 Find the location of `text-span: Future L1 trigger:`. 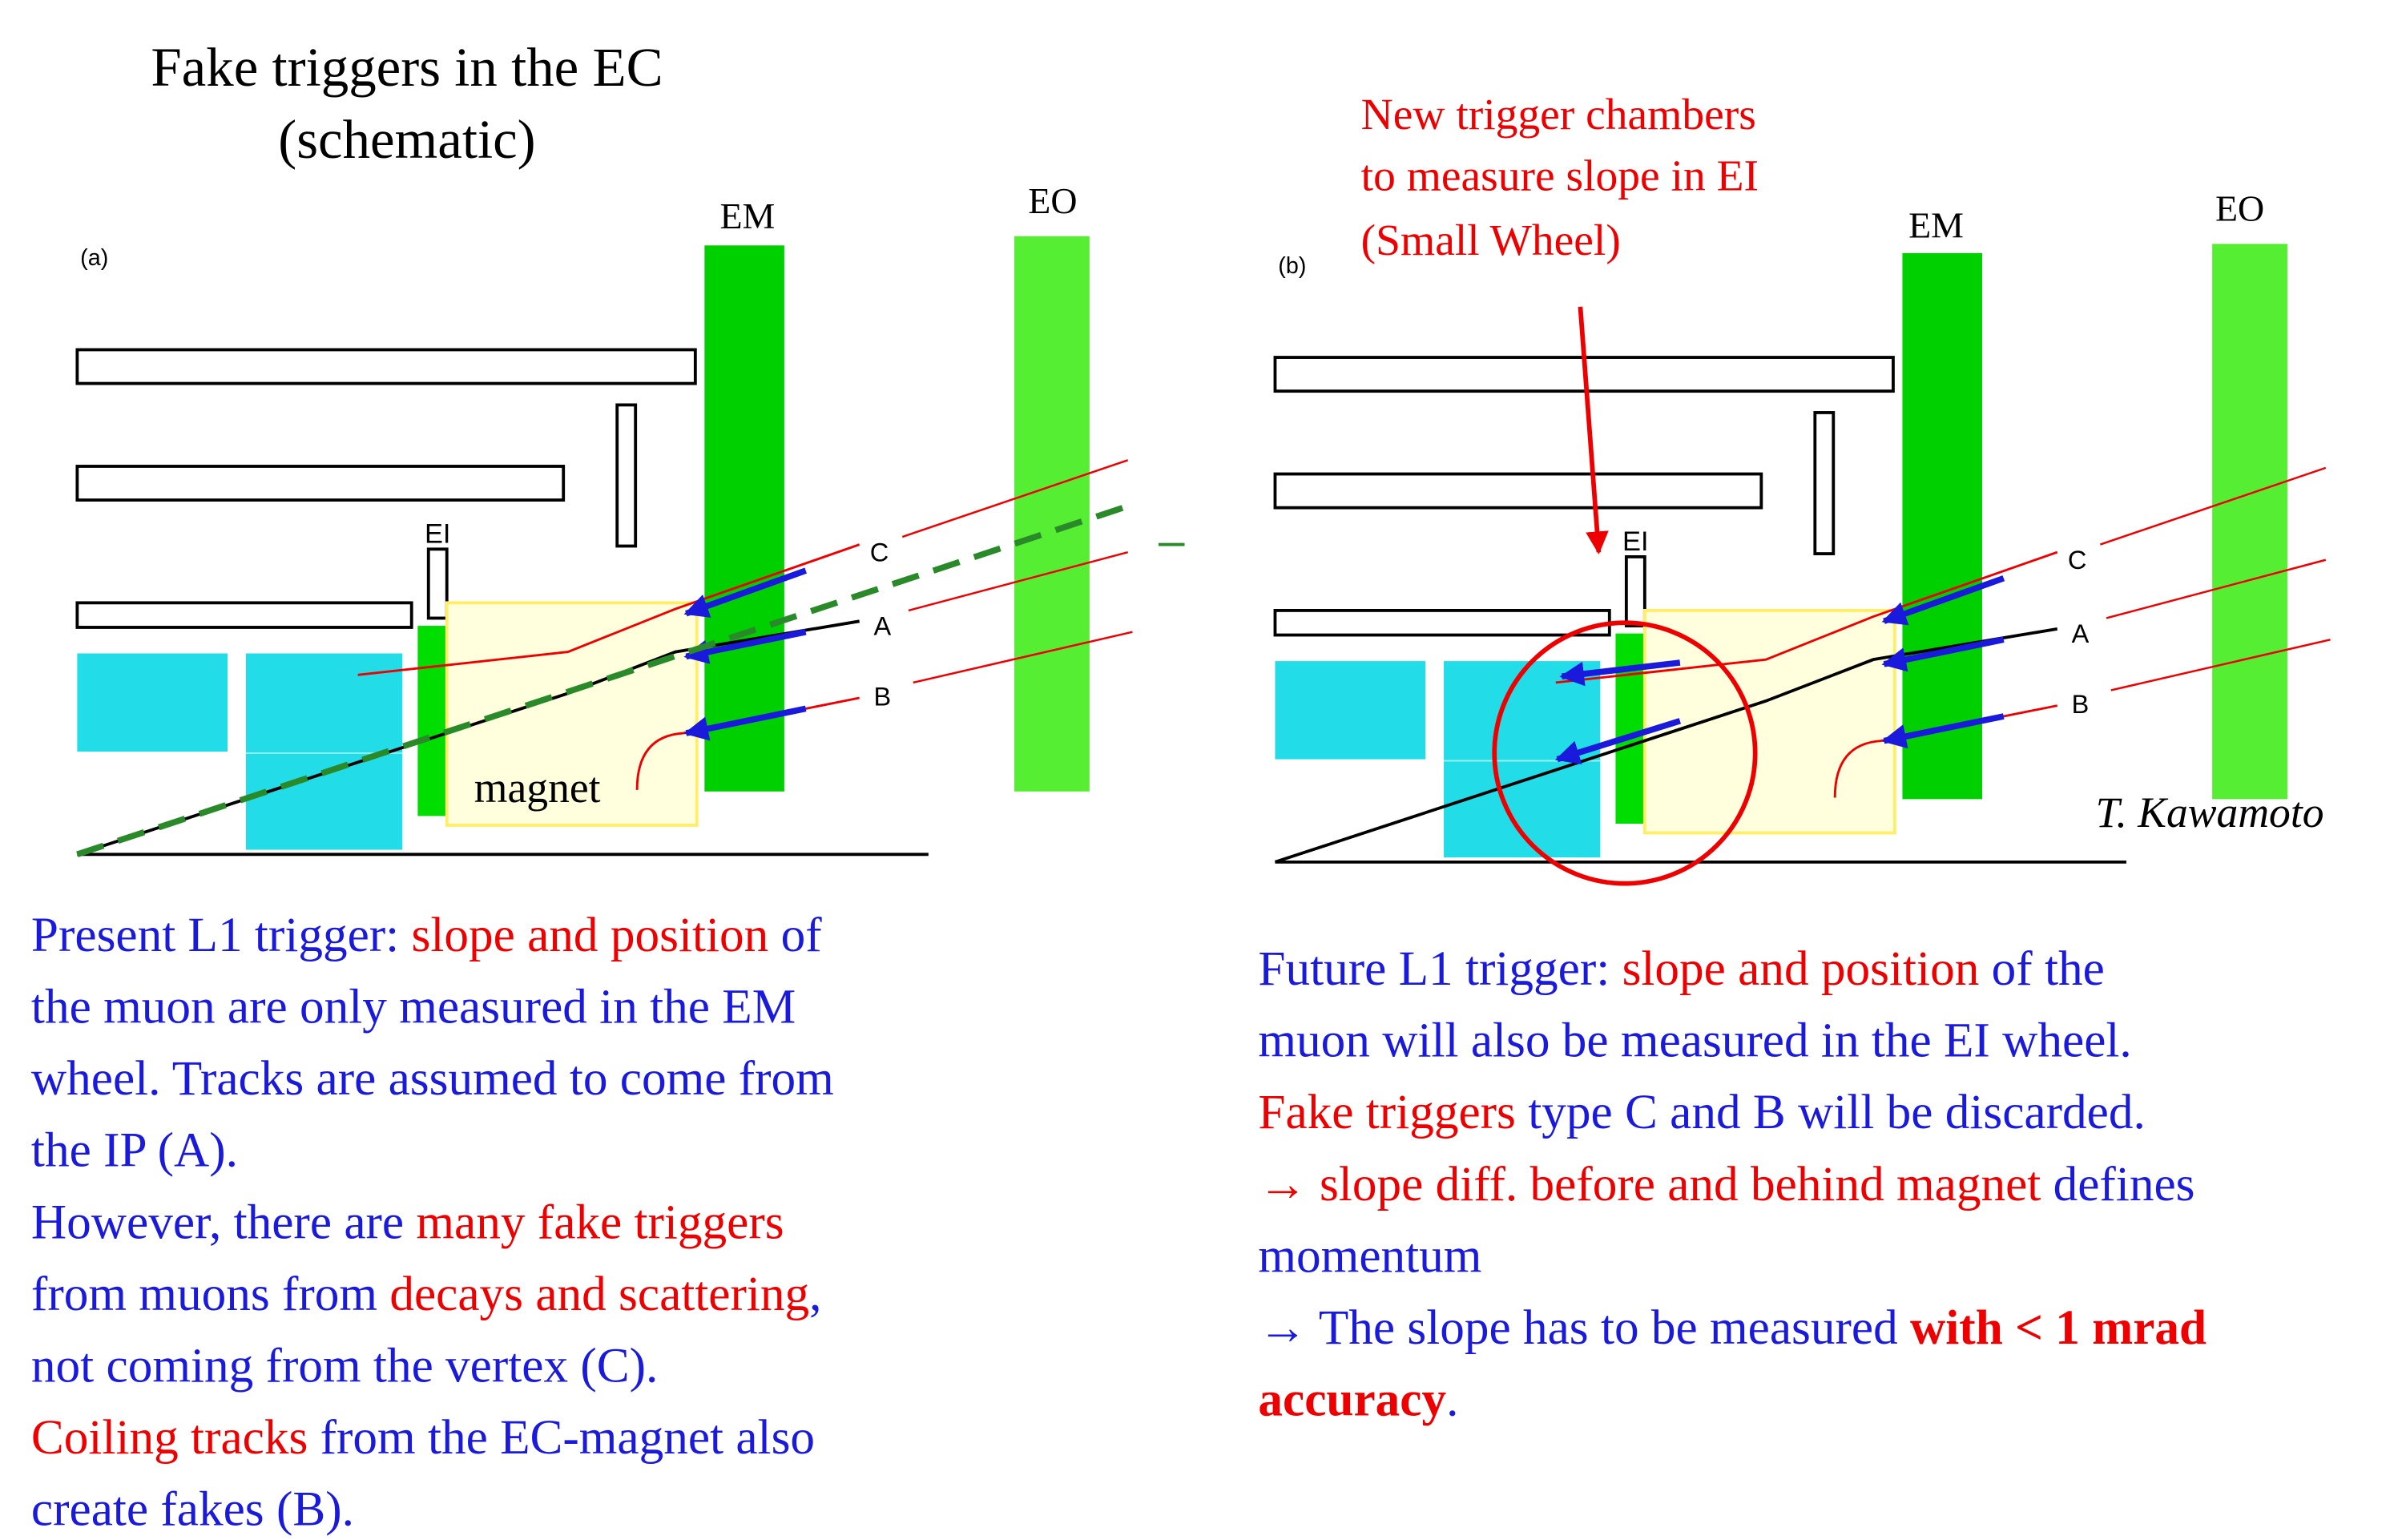

text-span: Future L1 trigger: is located at coordinates (1440, 969).